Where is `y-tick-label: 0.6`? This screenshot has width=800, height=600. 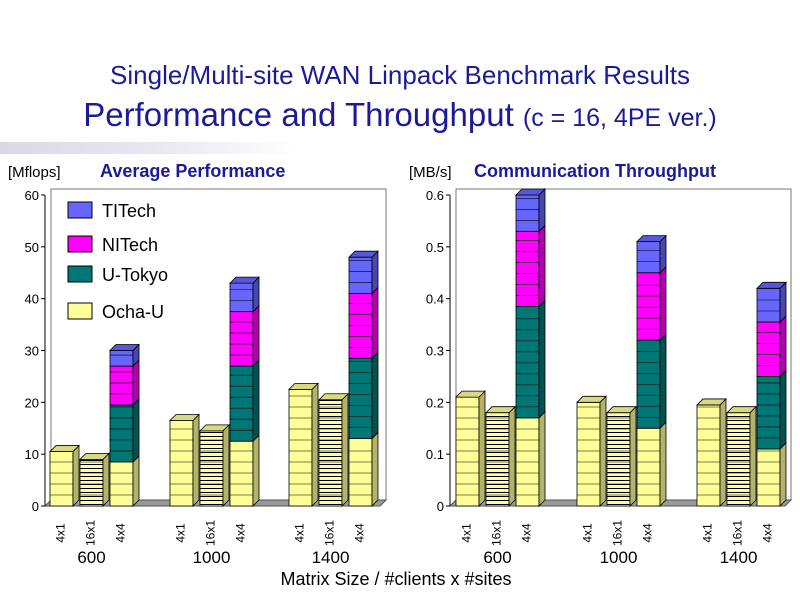 y-tick-label: 0.6 is located at coordinates (435, 195).